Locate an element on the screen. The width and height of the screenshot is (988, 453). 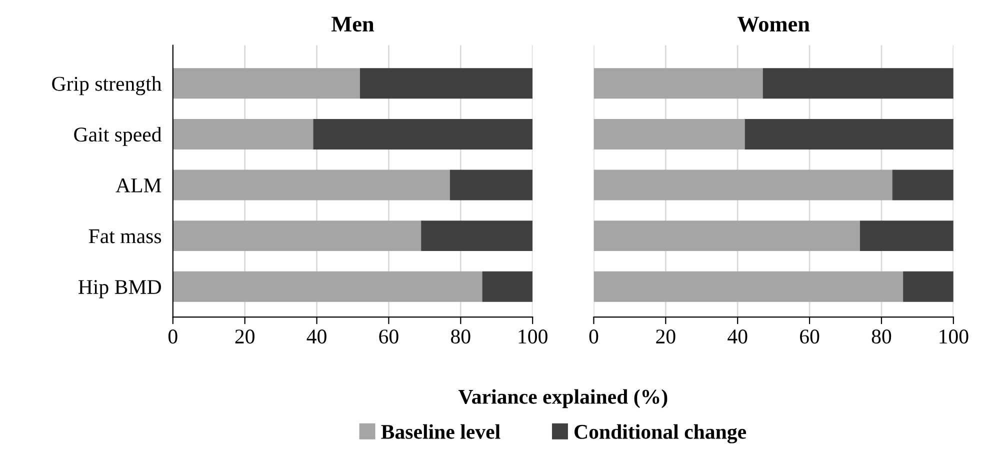
y-tick-label: ALM is located at coordinates (139, 185).